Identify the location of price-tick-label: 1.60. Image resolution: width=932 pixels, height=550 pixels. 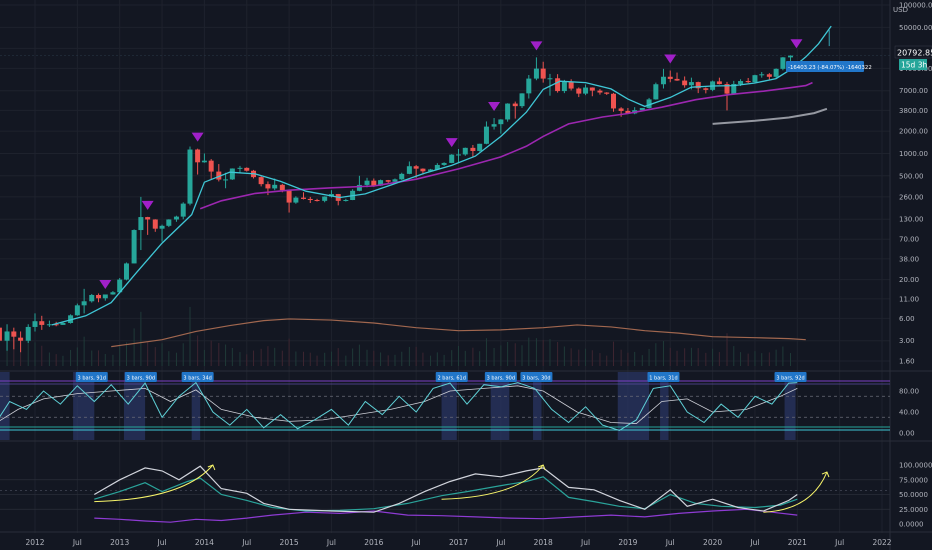
(907, 362).